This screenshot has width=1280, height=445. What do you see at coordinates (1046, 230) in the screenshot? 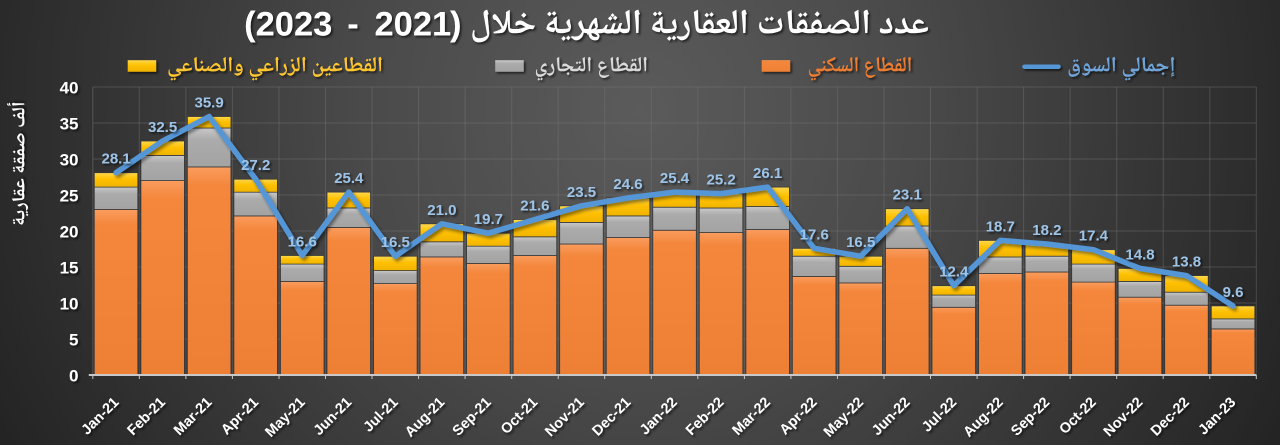
I see `svg-text: 18.2` at bounding box center [1046, 230].